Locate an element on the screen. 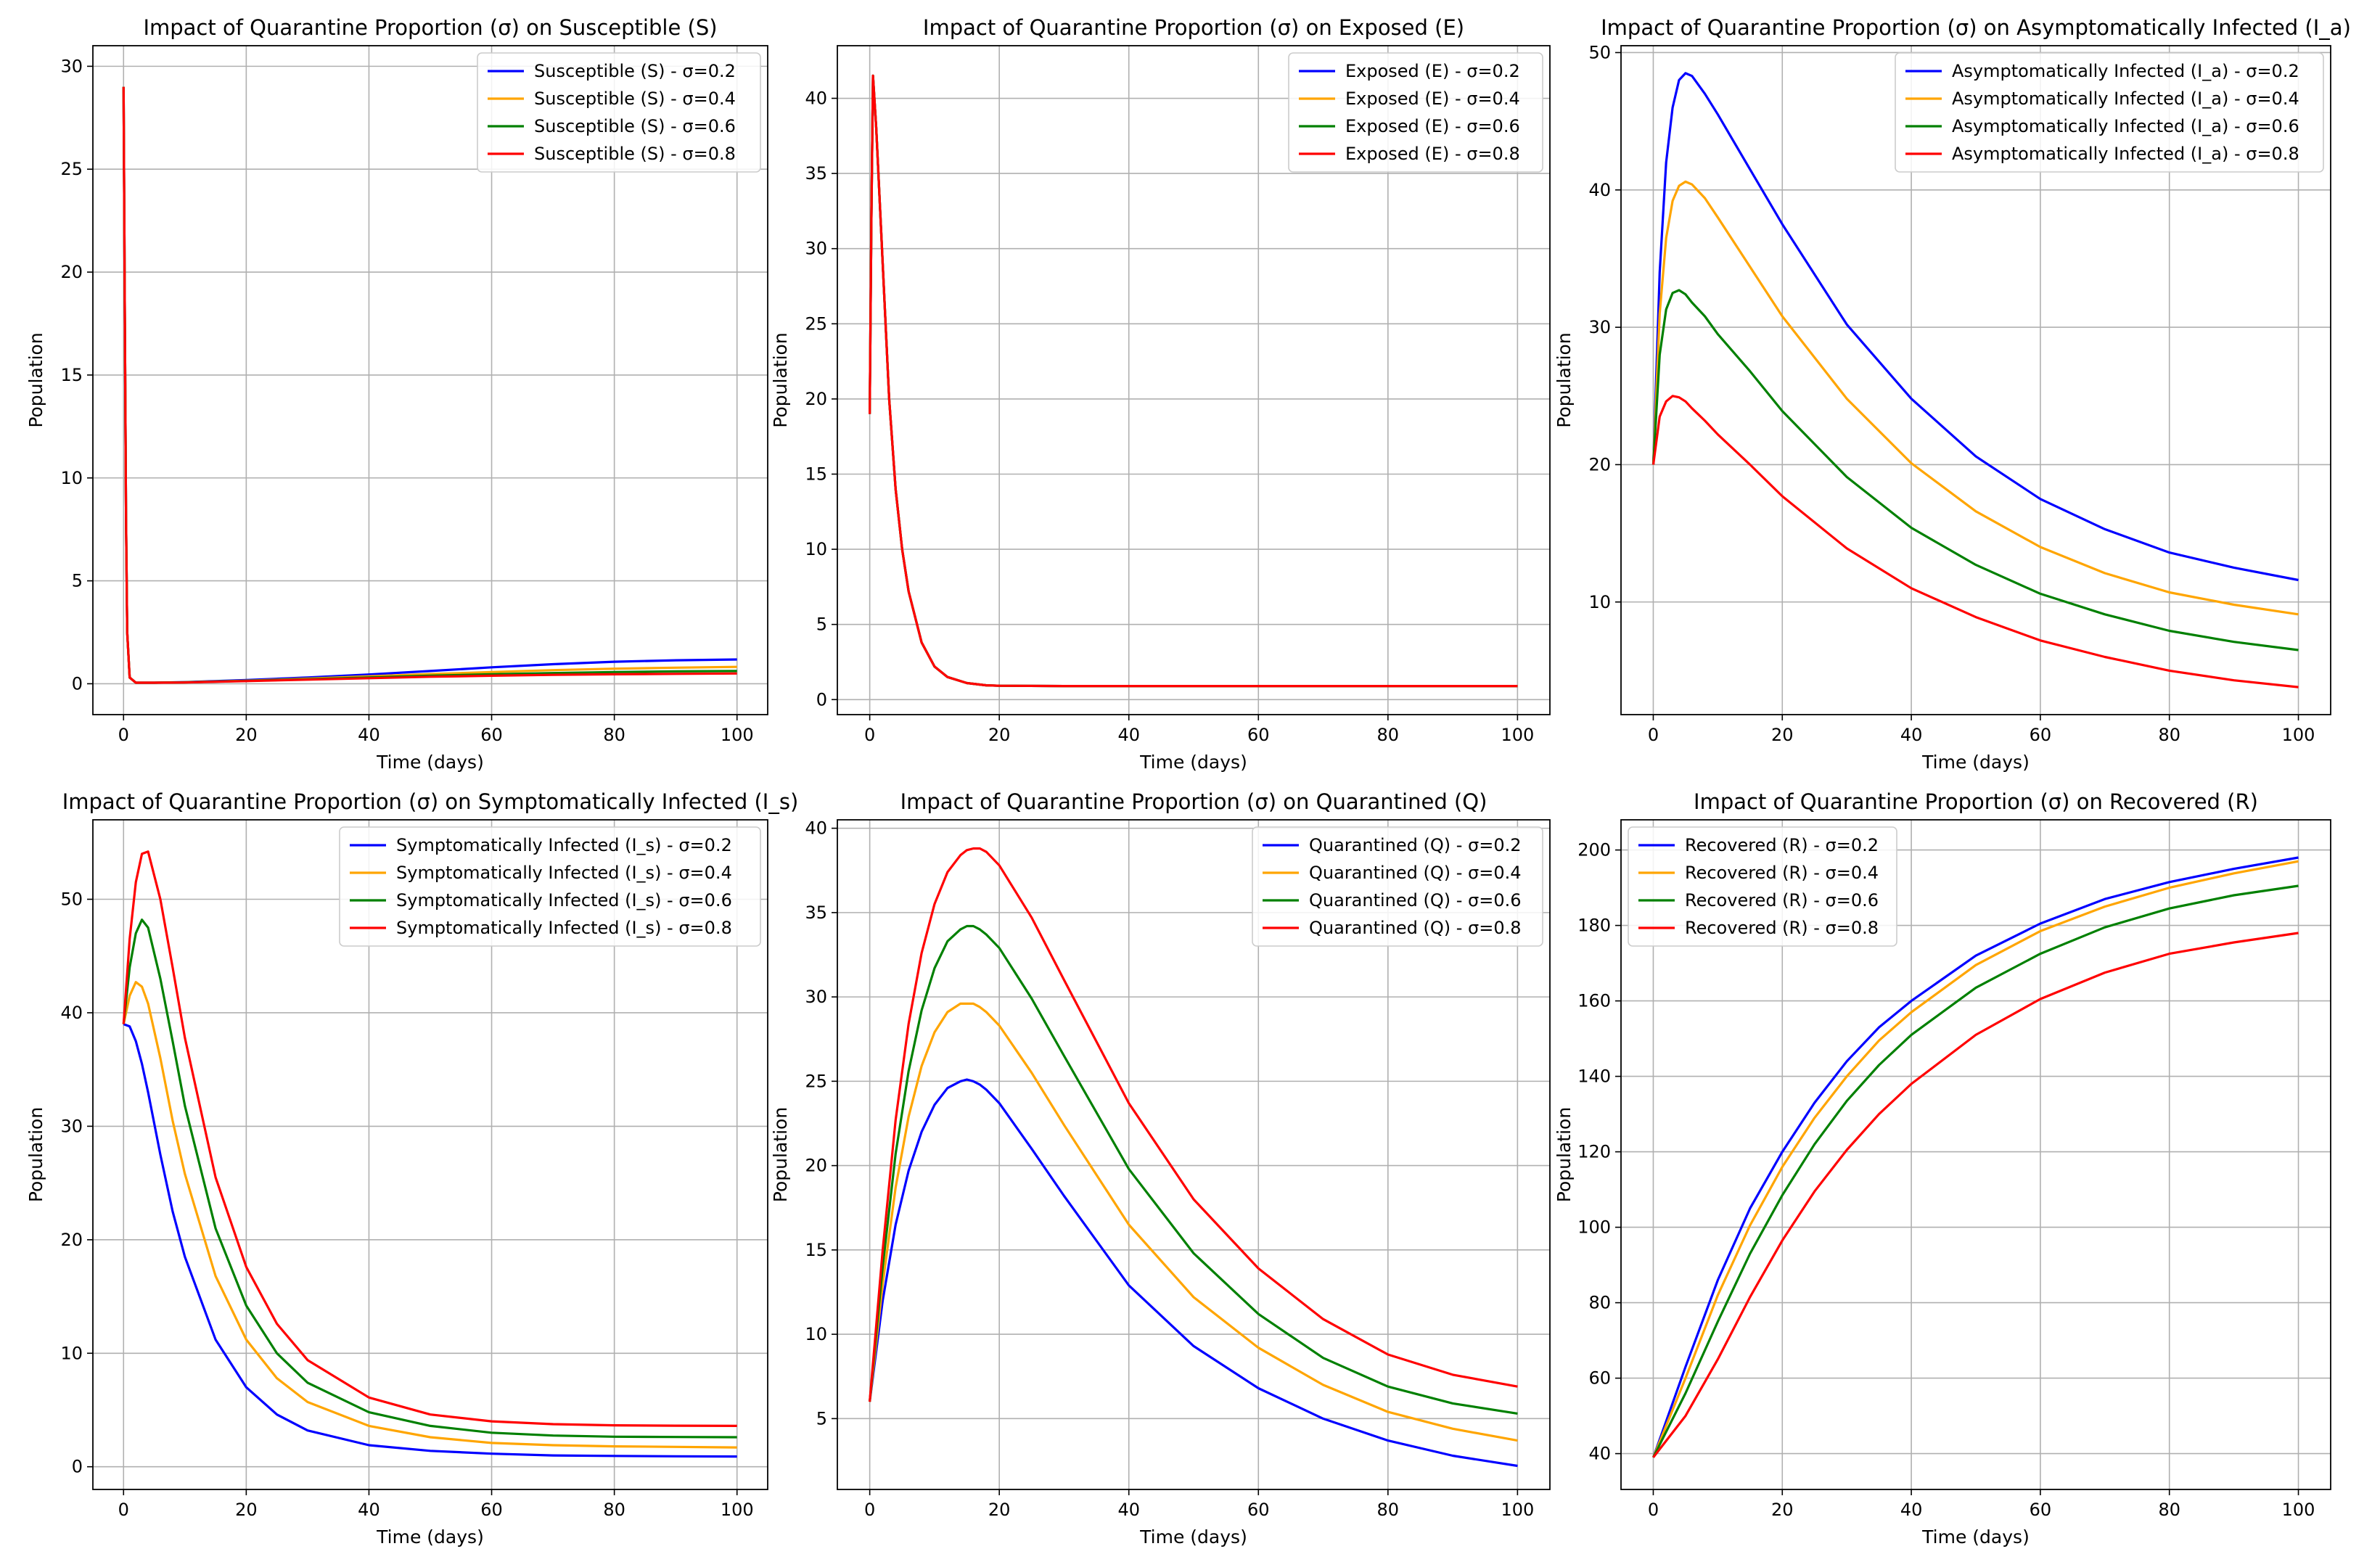 The width and height of the screenshot is (2380, 1562). y-tick-label: 100 is located at coordinates (1594, 1227).